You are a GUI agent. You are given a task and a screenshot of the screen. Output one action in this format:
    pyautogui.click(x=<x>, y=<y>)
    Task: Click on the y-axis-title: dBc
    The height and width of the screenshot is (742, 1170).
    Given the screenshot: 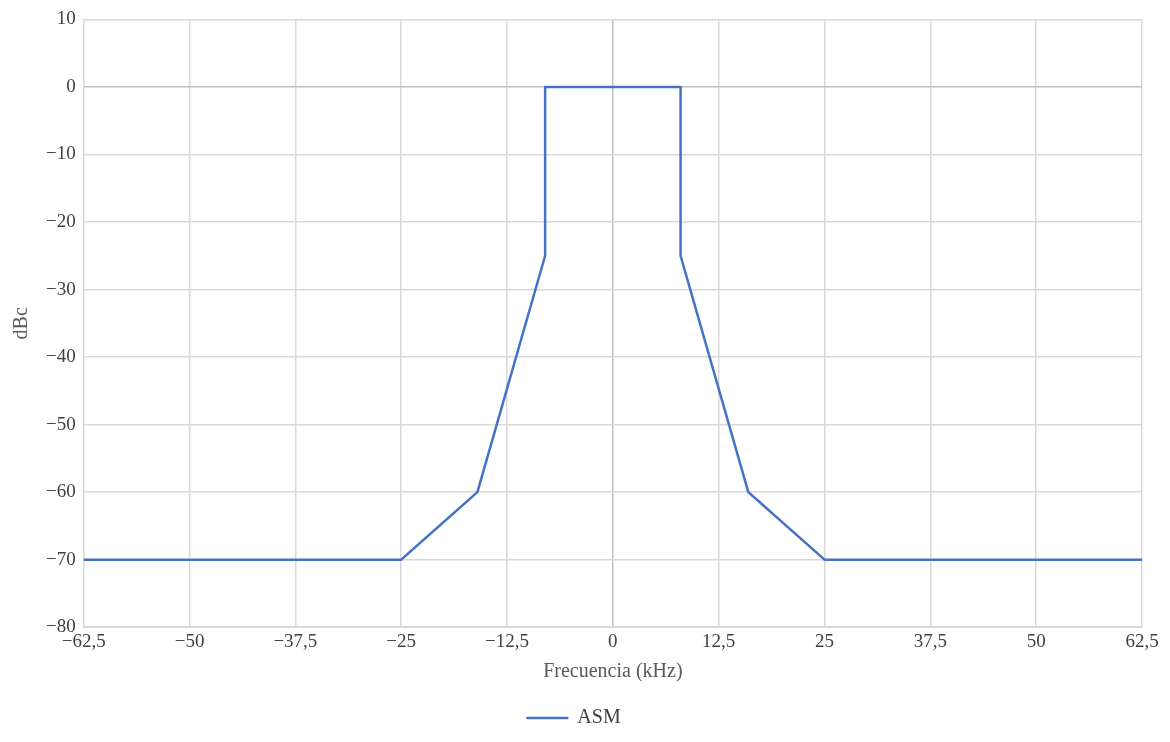 What is the action you would take?
    pyautogui.click(x=20, y=323)
    